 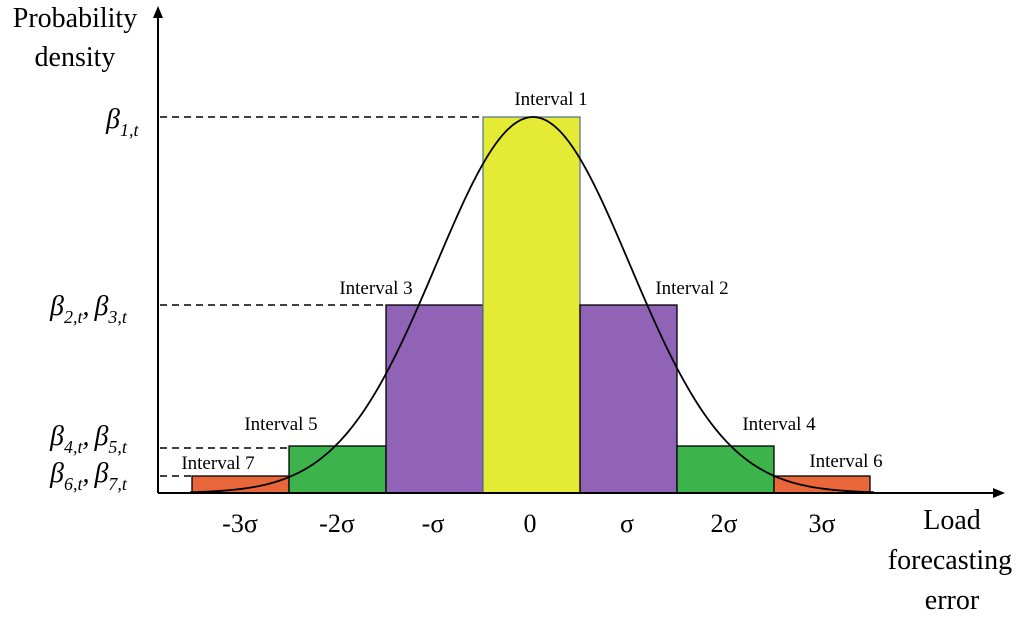 I want to click on y-axis-title-line-2: density, so click(x=75, y=57).